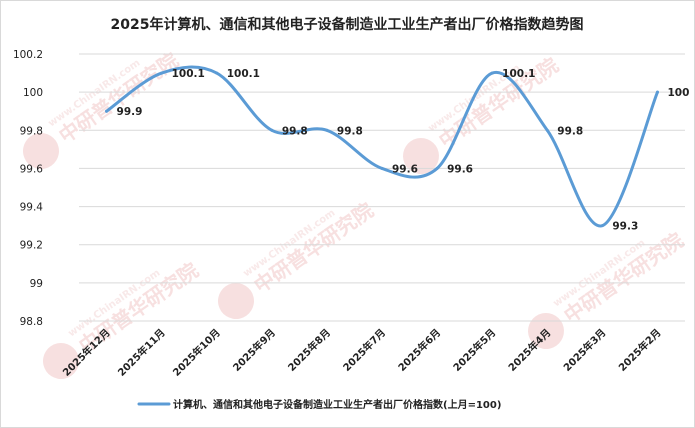 This screenshot has width=695, height=428. What do you see at coordinates (585, 350) in the screenshot?
I see `x-tick-label: 2025年3月` at bounding box center [585, 350].